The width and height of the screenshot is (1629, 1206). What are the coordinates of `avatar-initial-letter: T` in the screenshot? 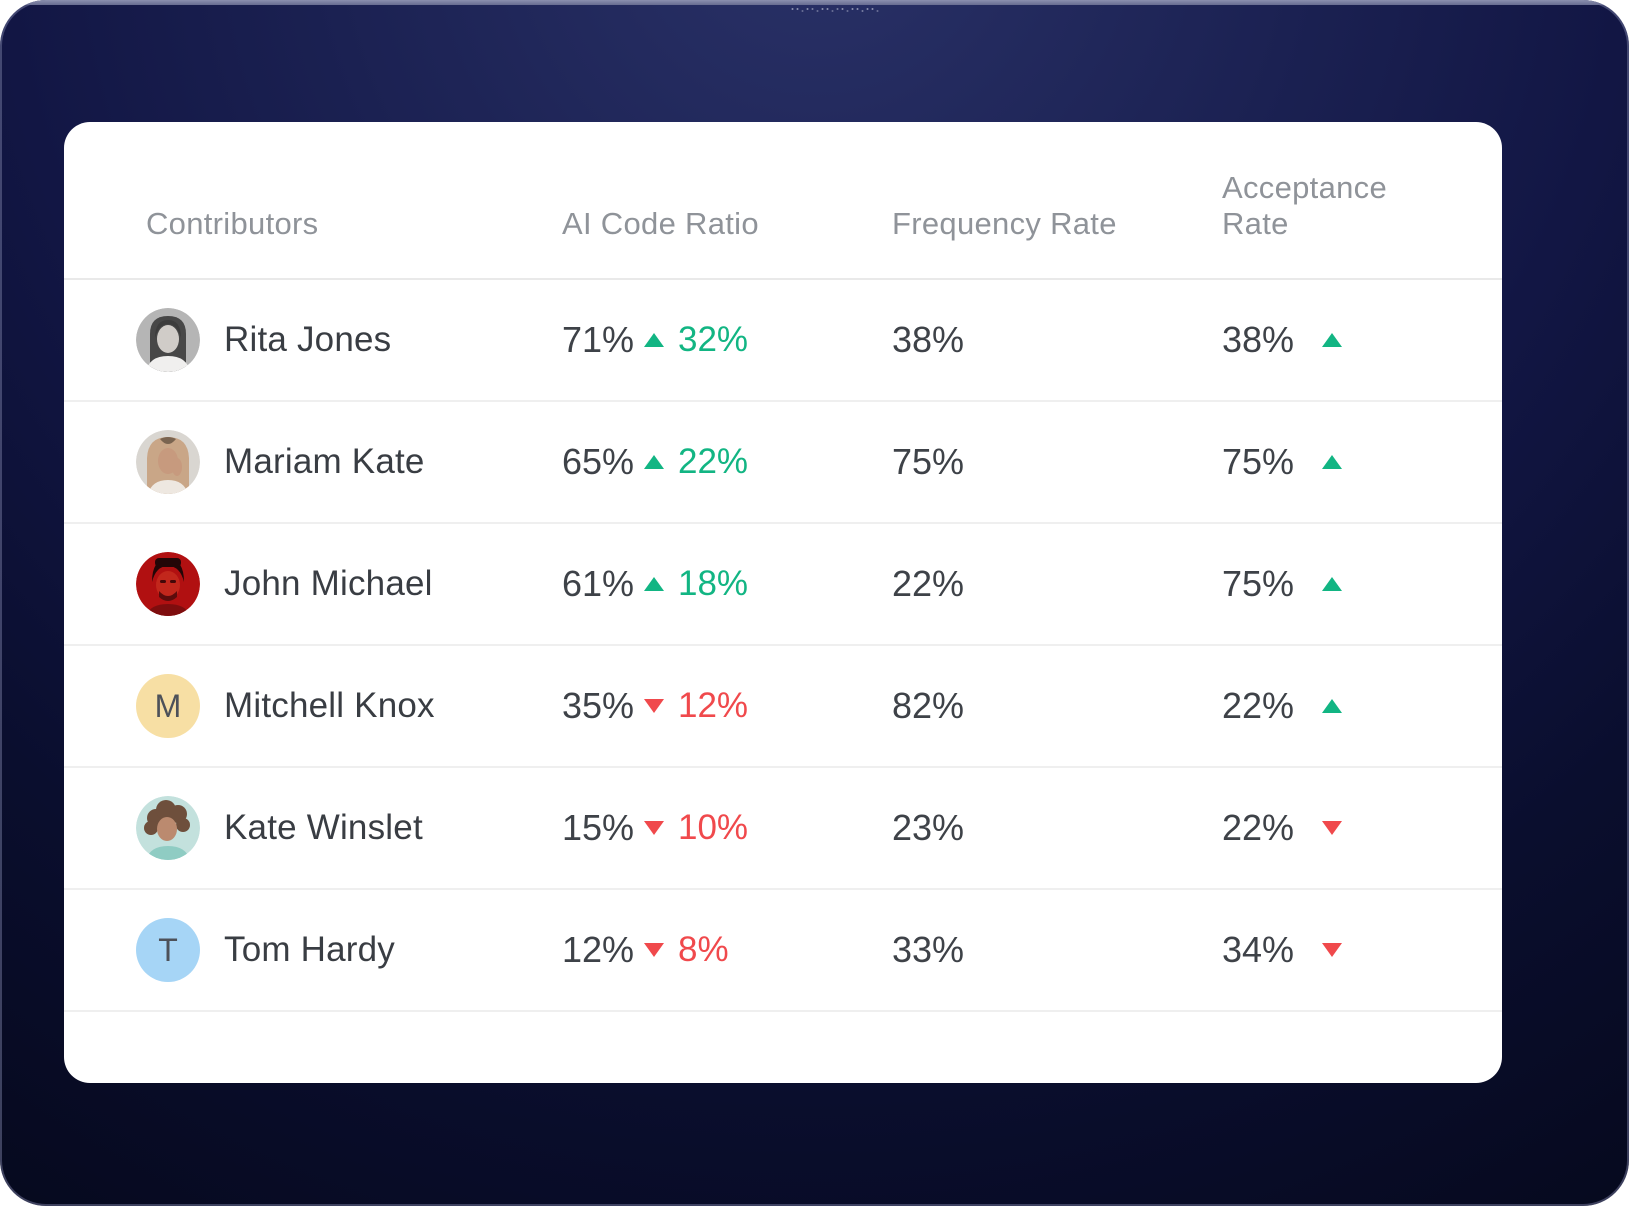 It's located at (168, 949).